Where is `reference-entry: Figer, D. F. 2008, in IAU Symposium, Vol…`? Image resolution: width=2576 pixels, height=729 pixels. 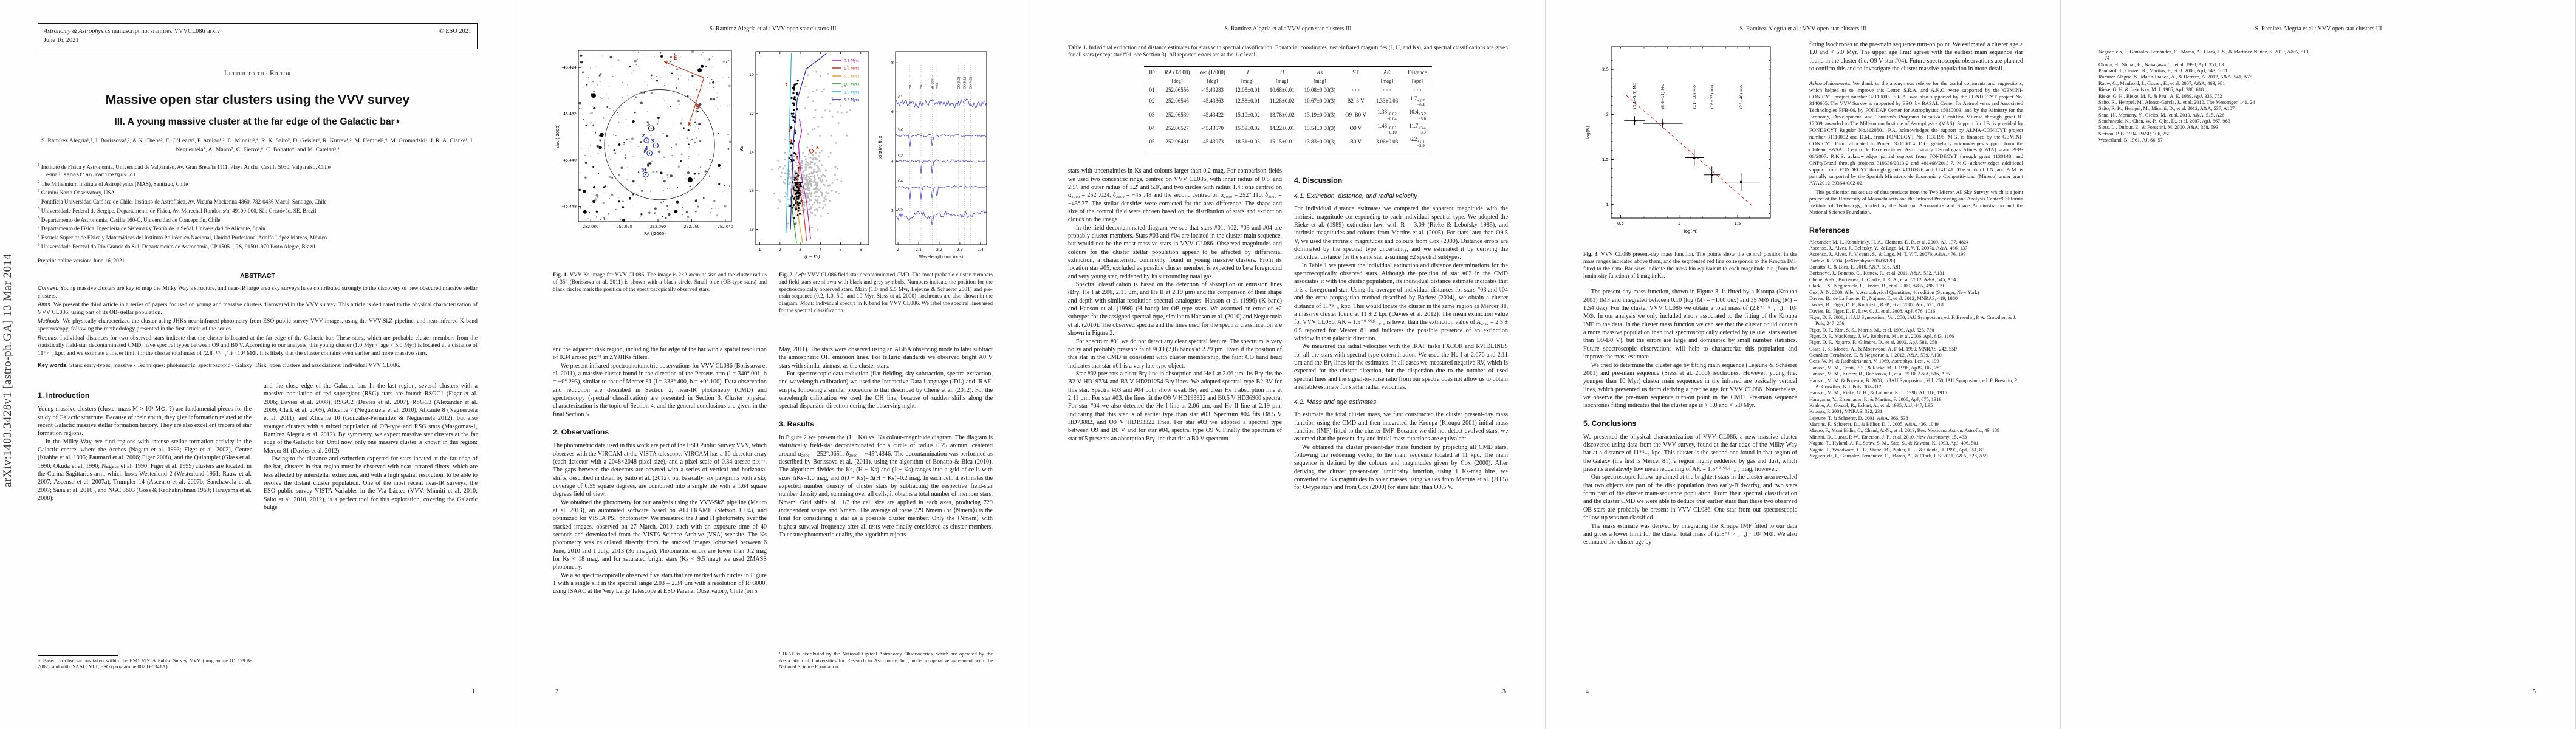 reference-entry: Figer, D. F. 2008, in IAU Symposium, Vol… is located at coordinates (1912, 321).